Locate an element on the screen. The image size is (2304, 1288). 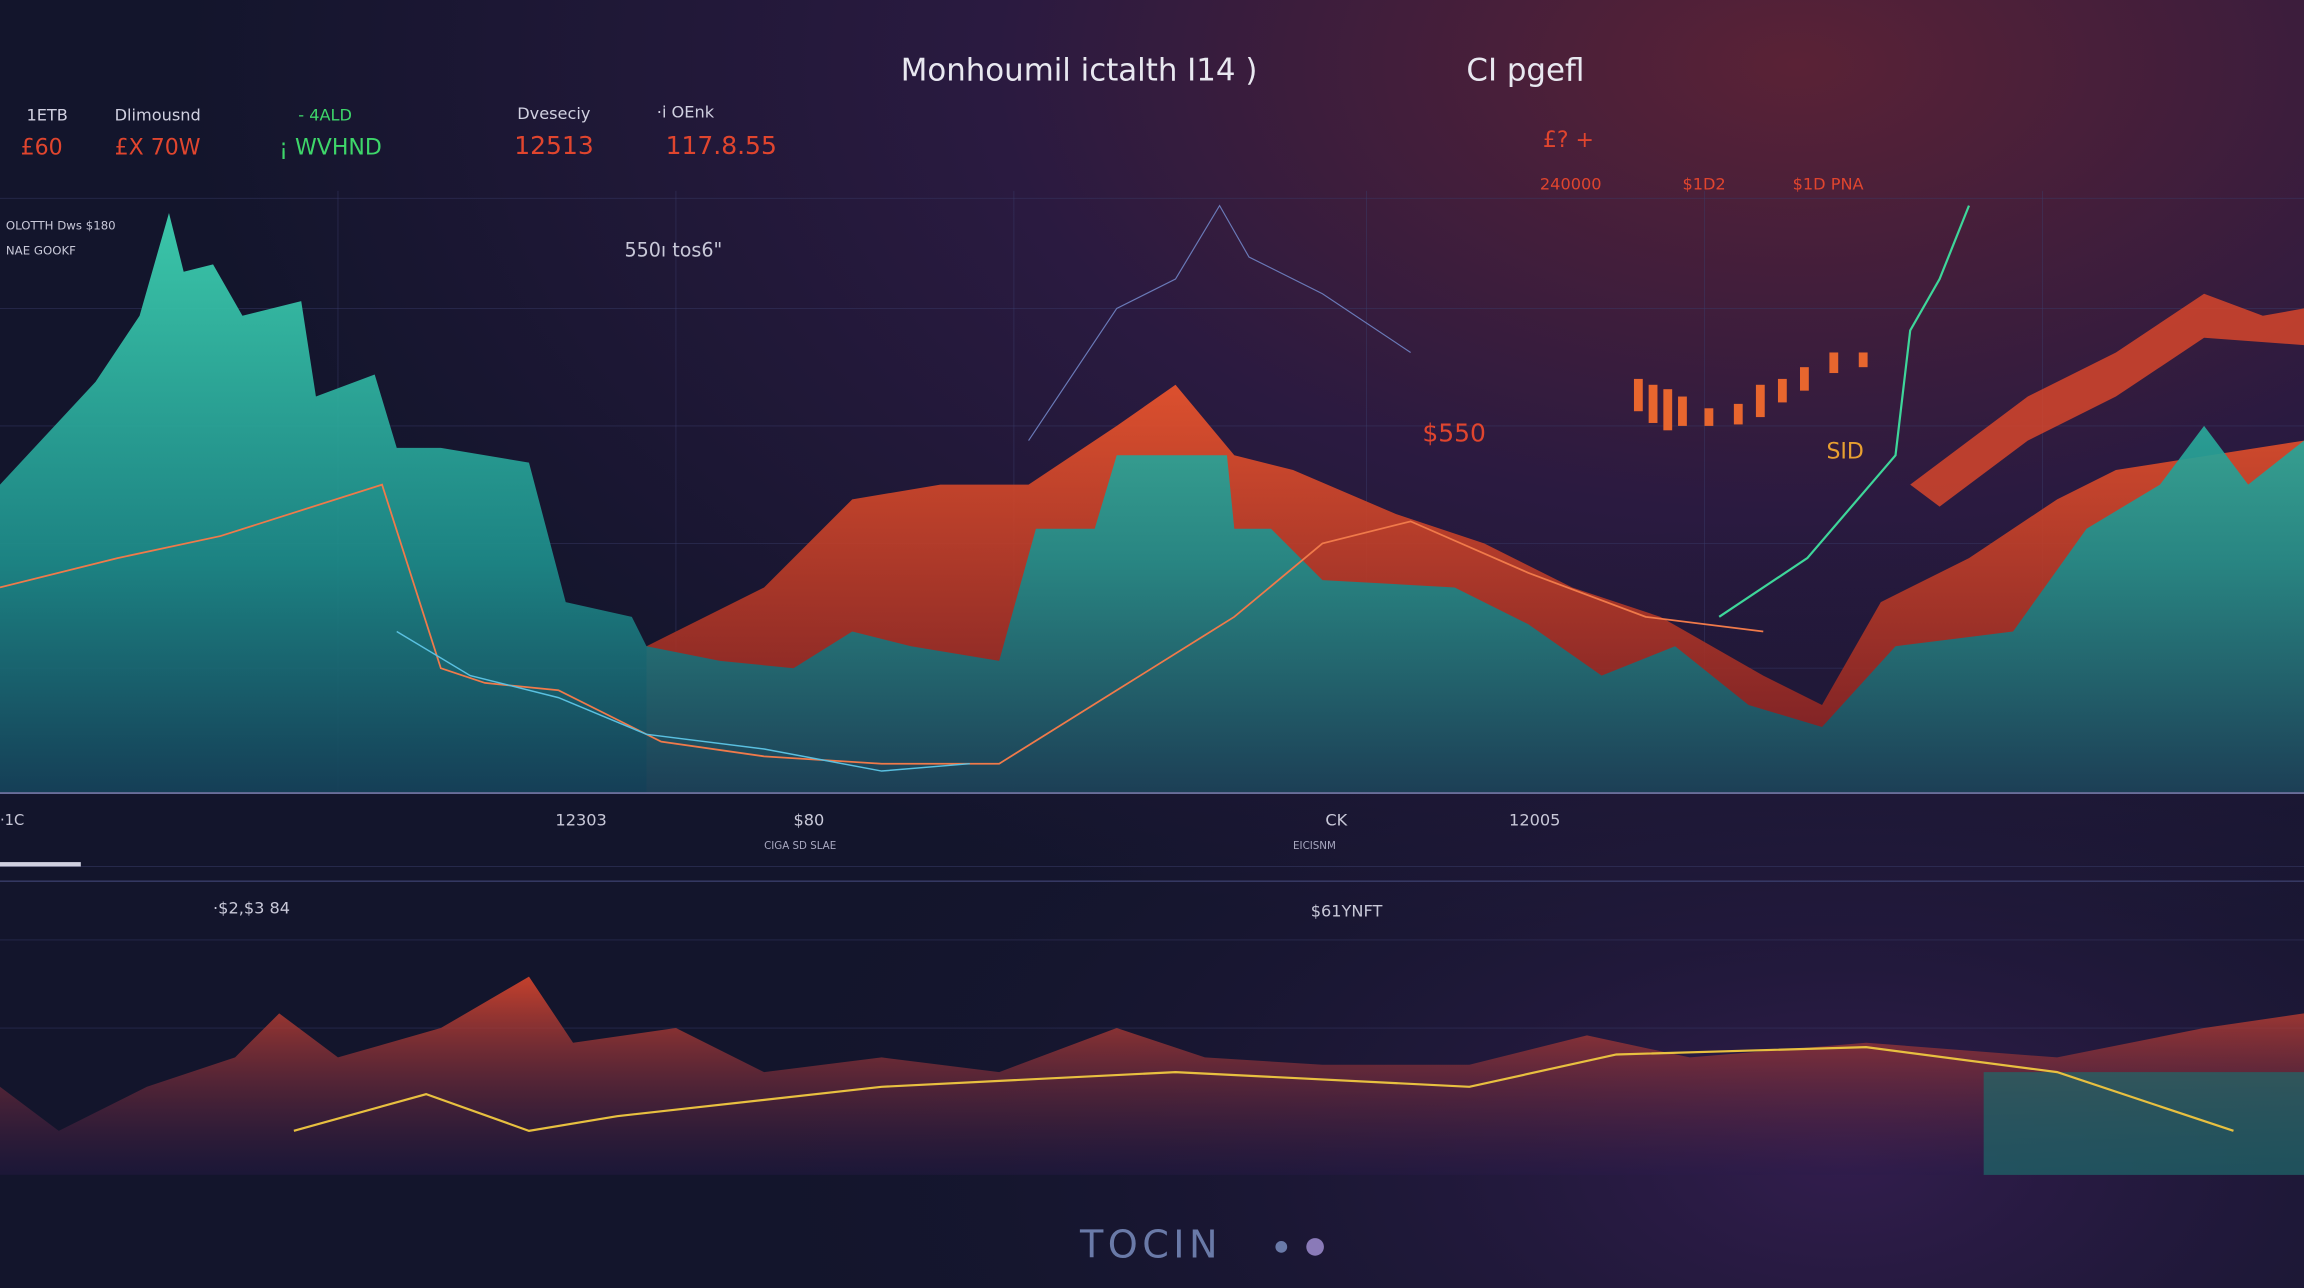
chart-note: 550ı tos6" is located at coordinates (673, 250).